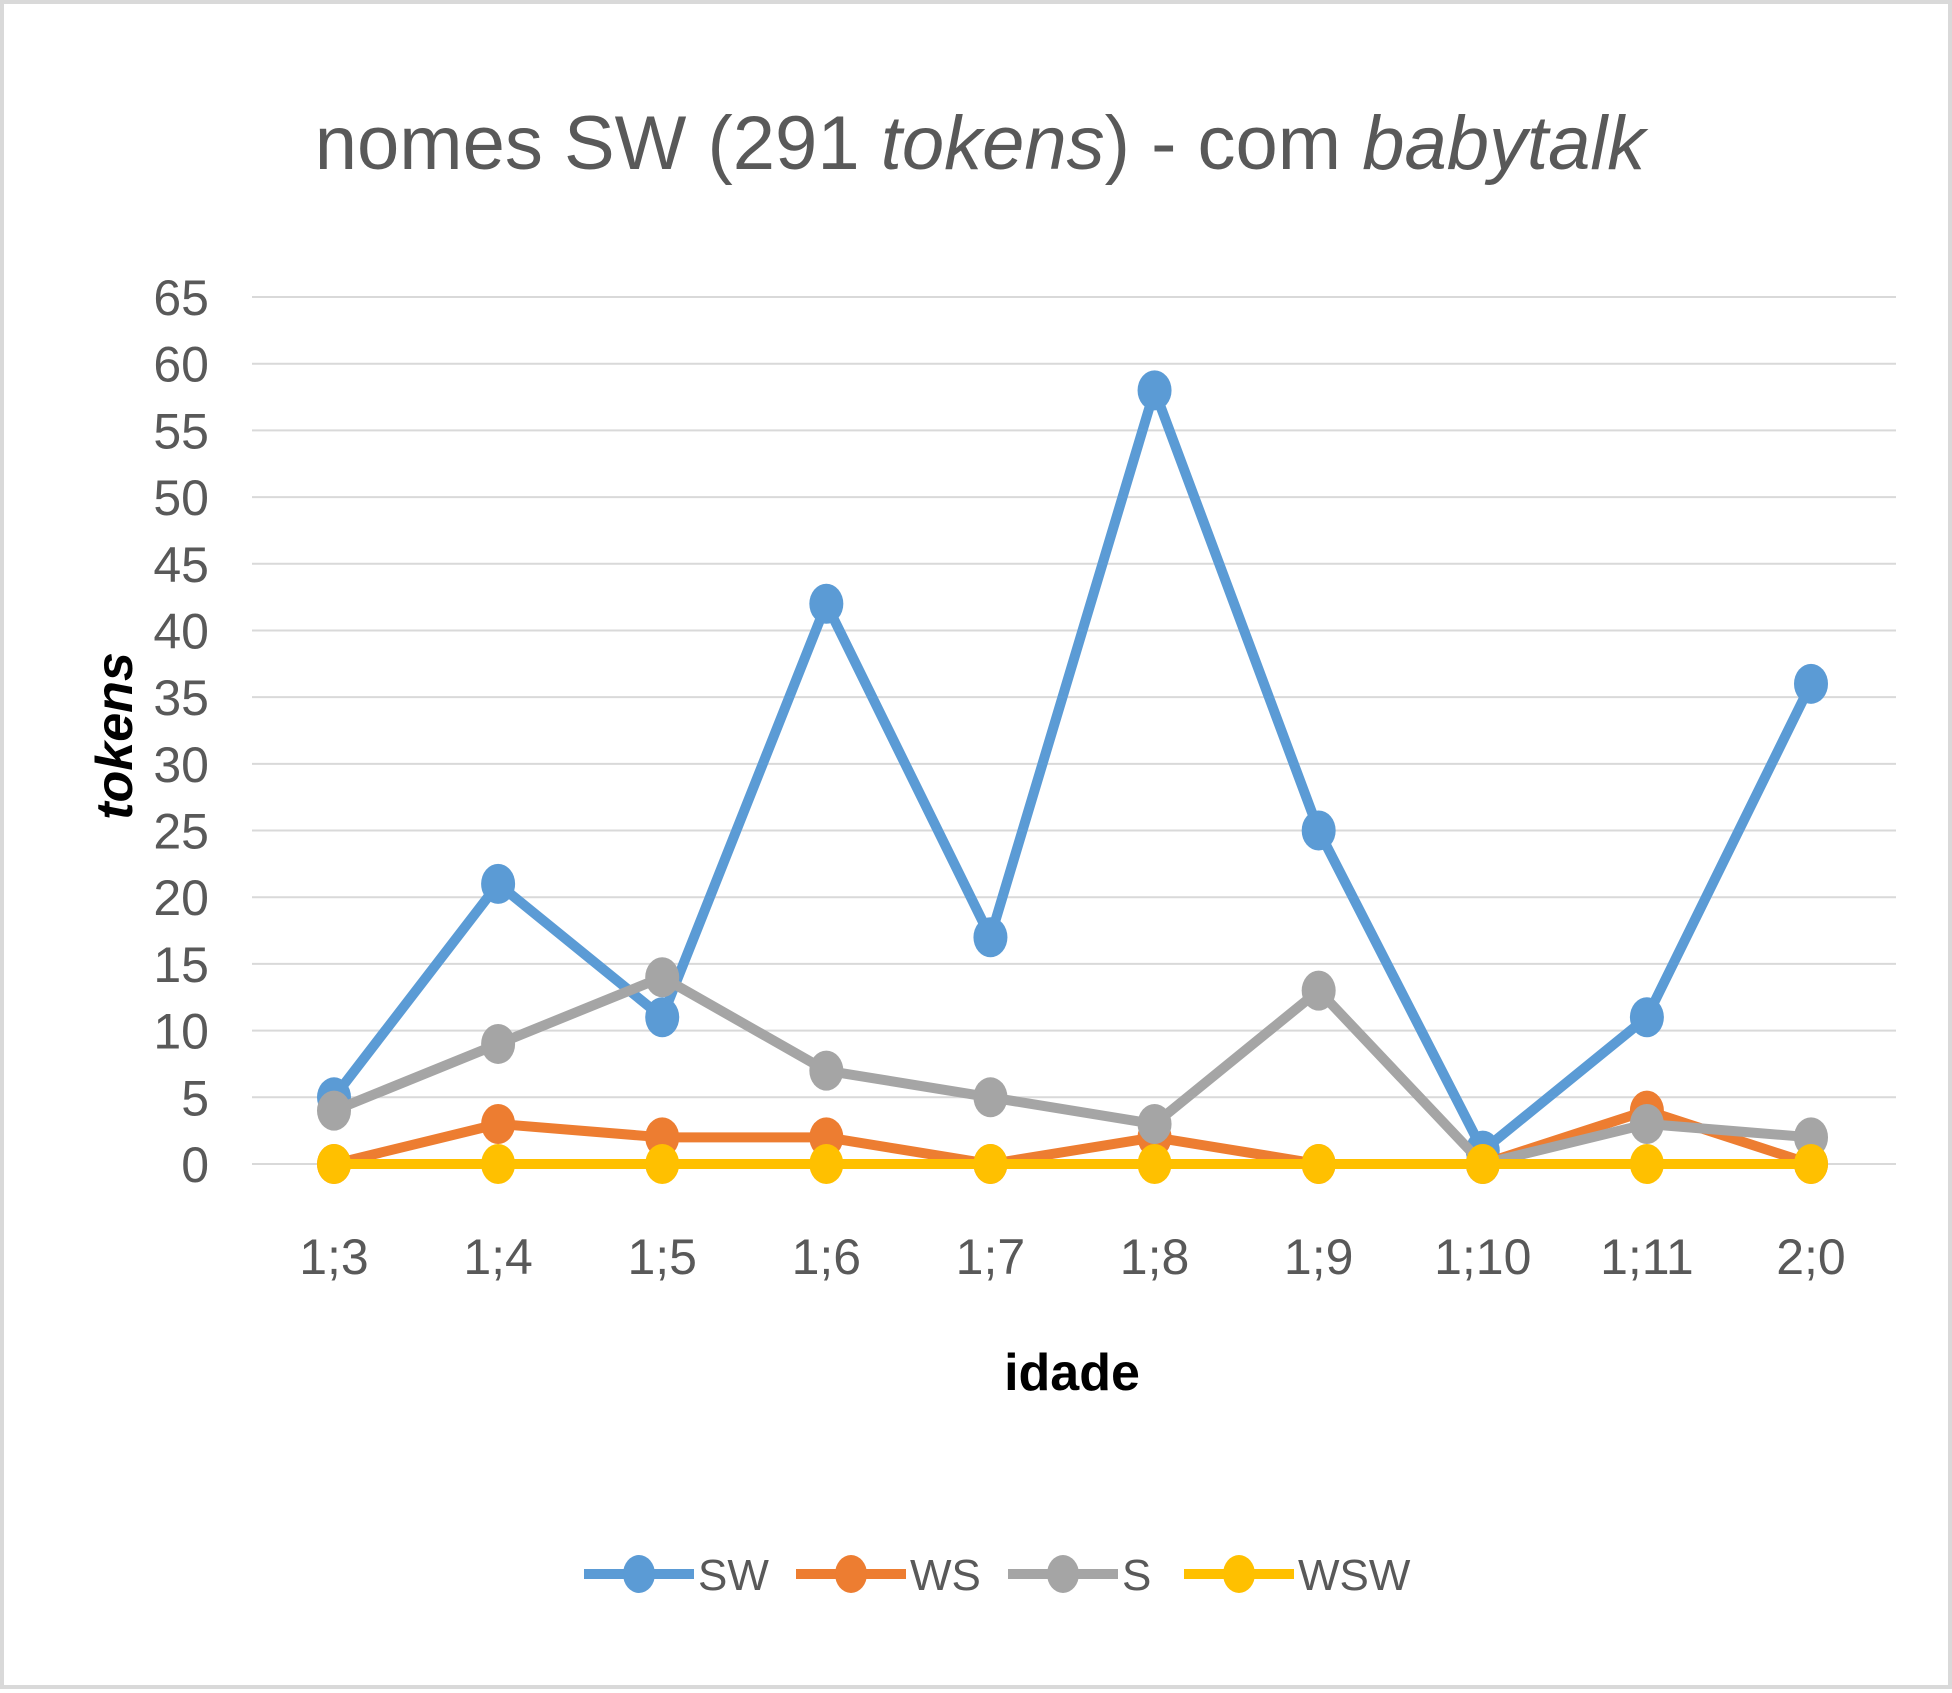  Describe the element at coordinates (991, 1257) in the screenshot. I see `x-tick-label: 1;7` at that location.